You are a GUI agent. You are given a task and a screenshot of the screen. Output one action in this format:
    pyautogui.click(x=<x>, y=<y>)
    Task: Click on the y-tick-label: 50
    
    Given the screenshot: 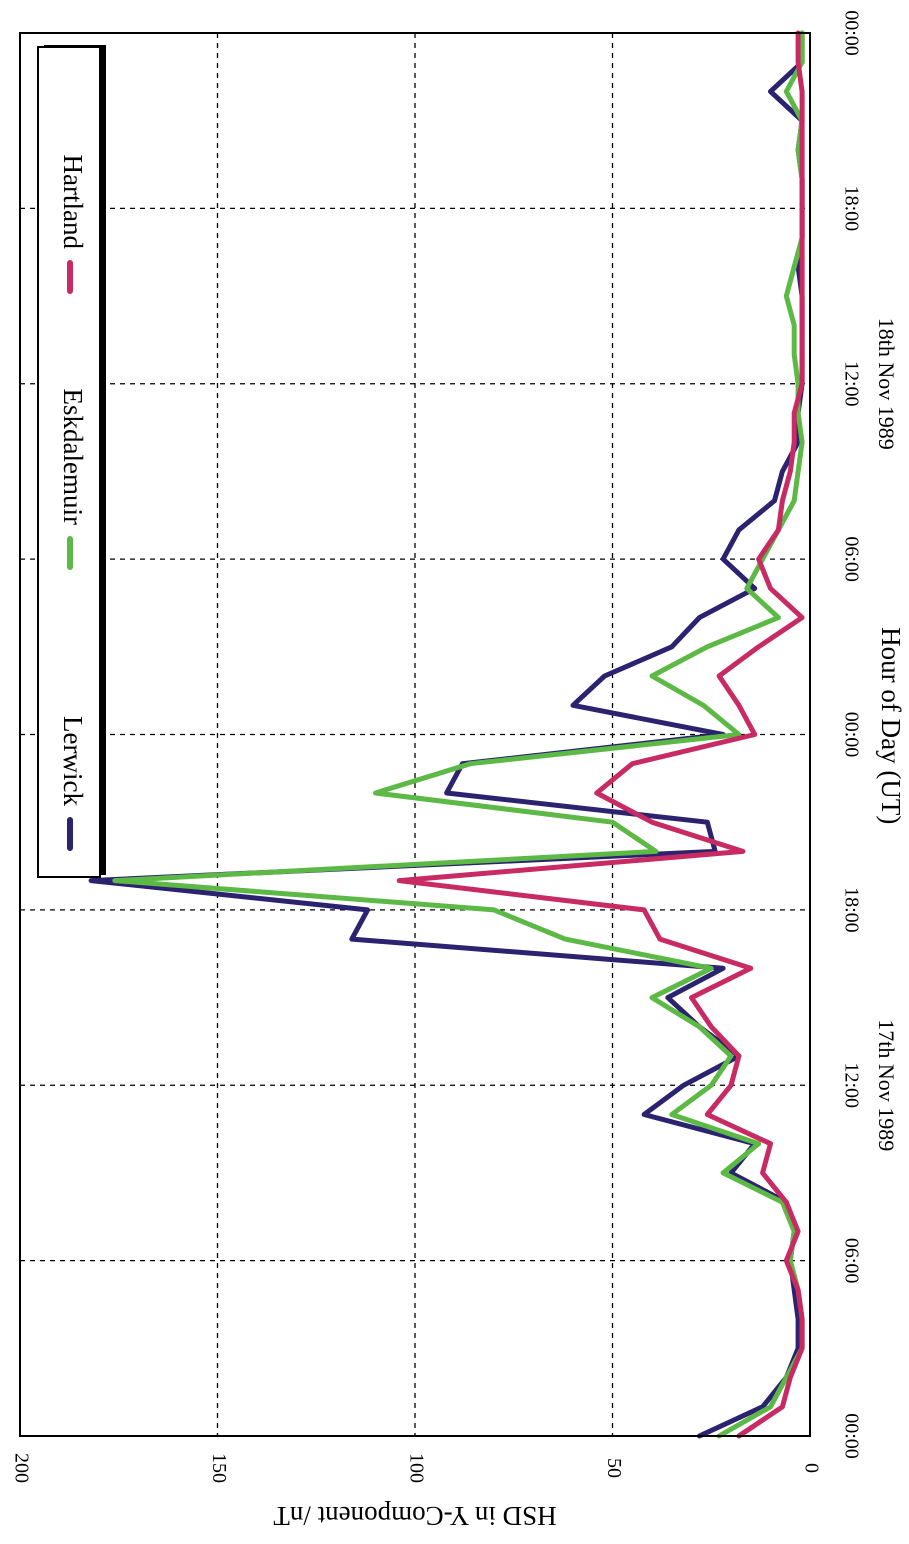 What is the action you would take?
    pyautogui.click(x=614, y=1468)
    